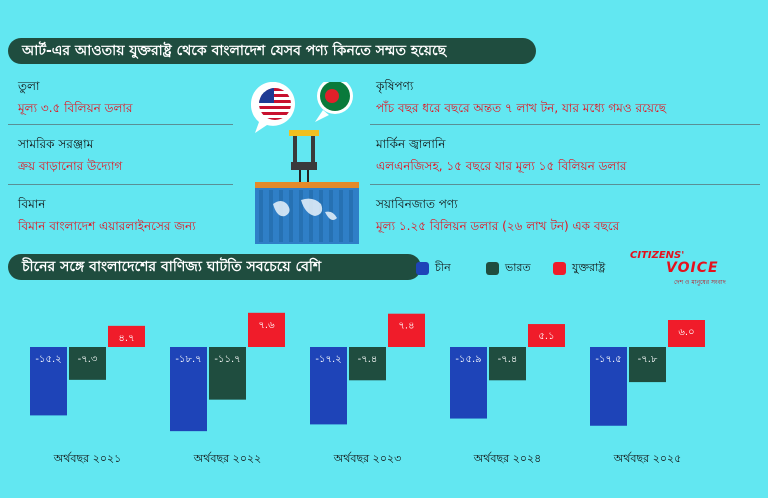 The width and height of the screenshot is (768, 498). I want to click on trade-illustration, so click(304, 163).